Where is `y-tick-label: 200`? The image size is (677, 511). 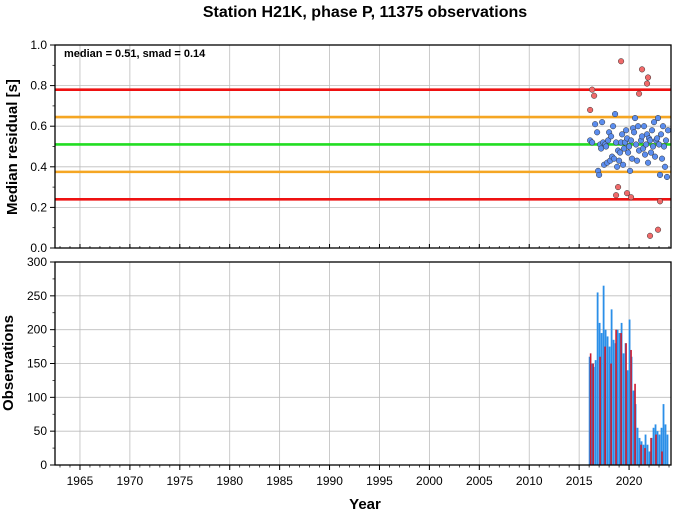 y-tick-label: 200 is located at coordinates (37, 330).